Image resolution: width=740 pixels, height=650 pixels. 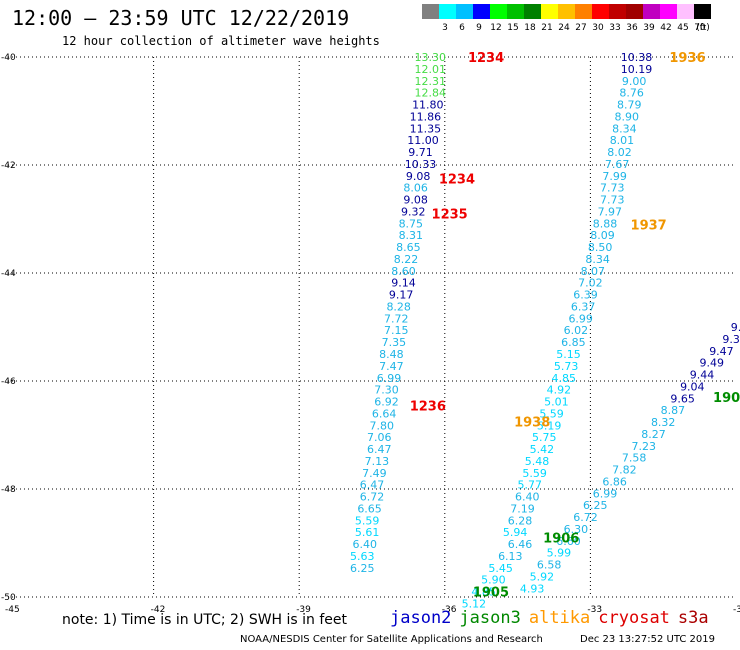 What do you see at coordinates (479, 28) in the screenshot?
I see `scale-label: 9` at bounding box center [479, 28].